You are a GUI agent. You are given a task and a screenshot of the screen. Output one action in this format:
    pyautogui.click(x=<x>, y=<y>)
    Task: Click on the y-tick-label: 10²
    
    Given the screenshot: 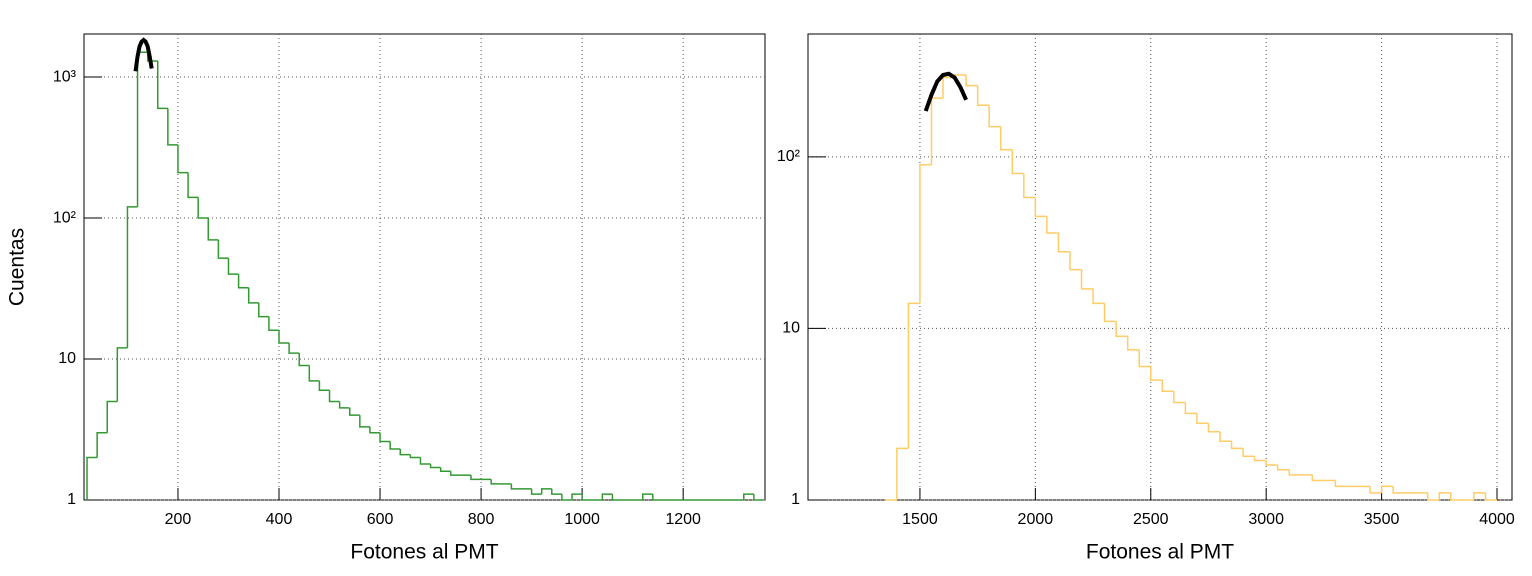 What is the action you would take?
    pyautogui.click(x=65, y=217)
    